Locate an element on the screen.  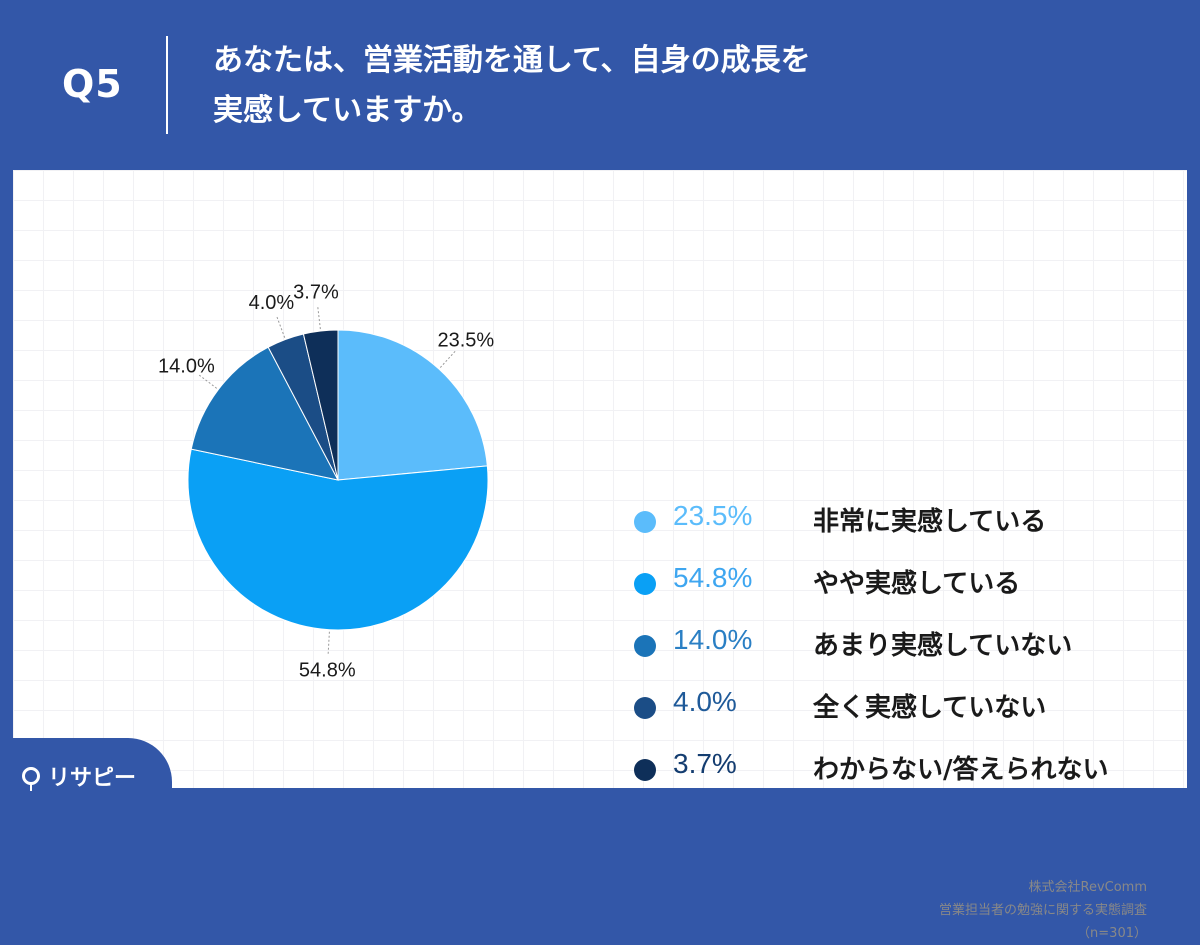
data-label: 23.5% is located at coordinates (466, 340).